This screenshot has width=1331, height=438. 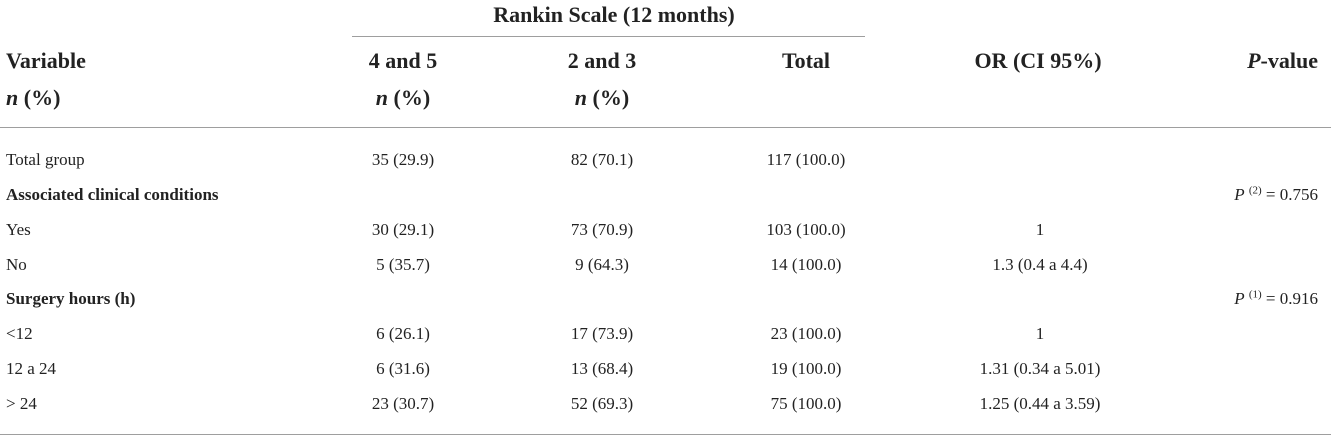 What do you see at coordinates (665, 127) in the screenshot?
I see `header-bottom-rule` at bounding box center [665, 127].